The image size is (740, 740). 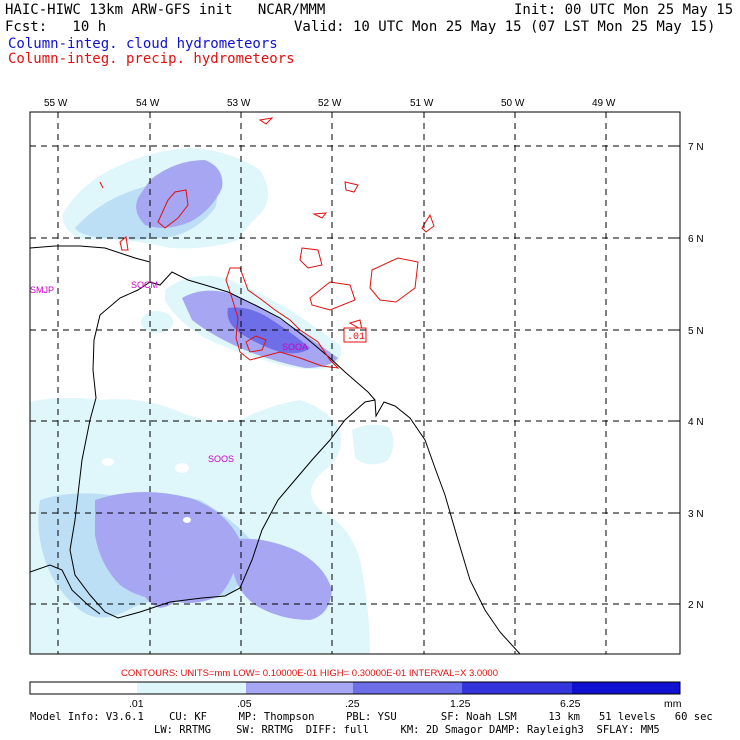 What do you see at coordinates (696, 605) in the screenshot?
I see `lat-label: 2 N` at bounding box center [696, 605].